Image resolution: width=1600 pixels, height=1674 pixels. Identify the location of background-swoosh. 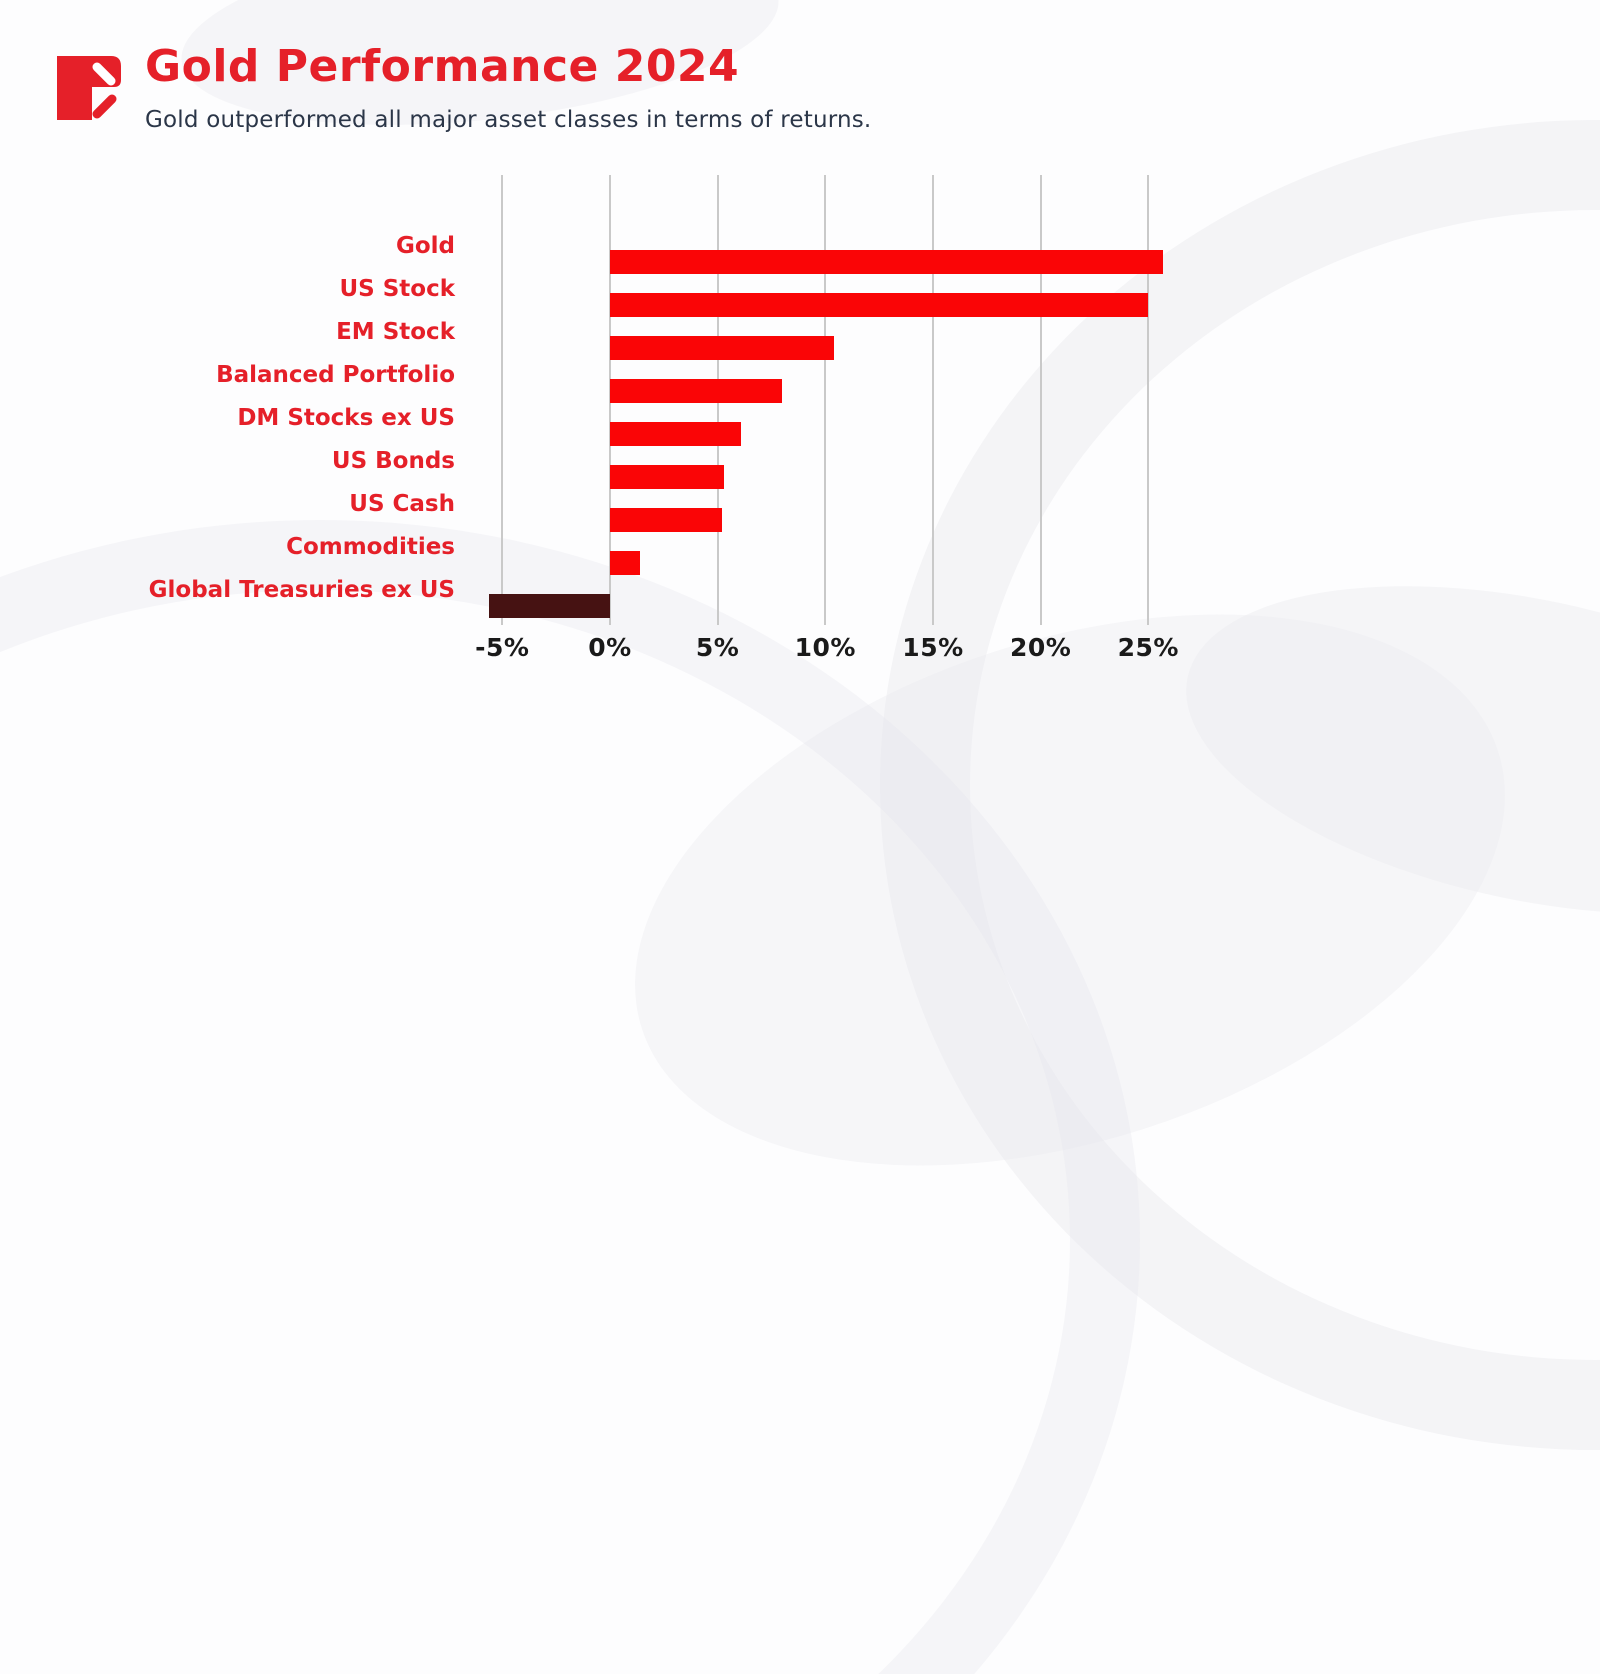
(1378, 750).